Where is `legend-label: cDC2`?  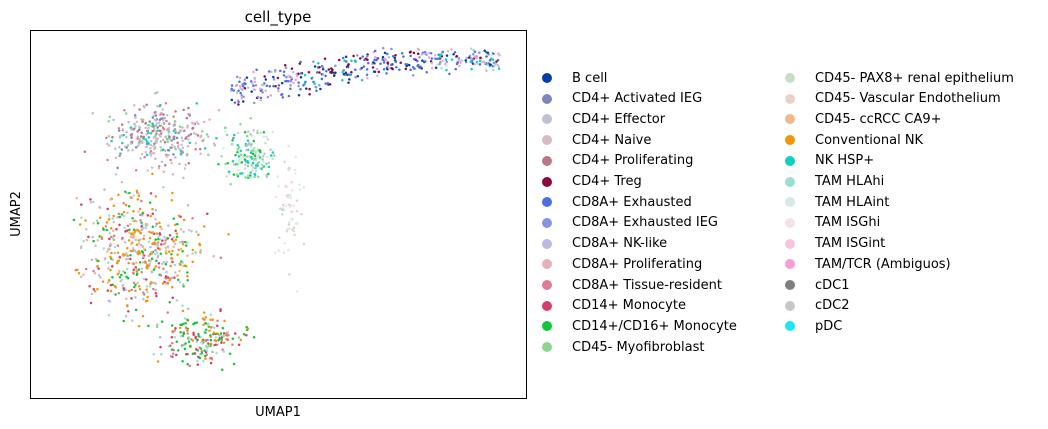
legend-label: cDC2 is located at coordinates (832, 306).